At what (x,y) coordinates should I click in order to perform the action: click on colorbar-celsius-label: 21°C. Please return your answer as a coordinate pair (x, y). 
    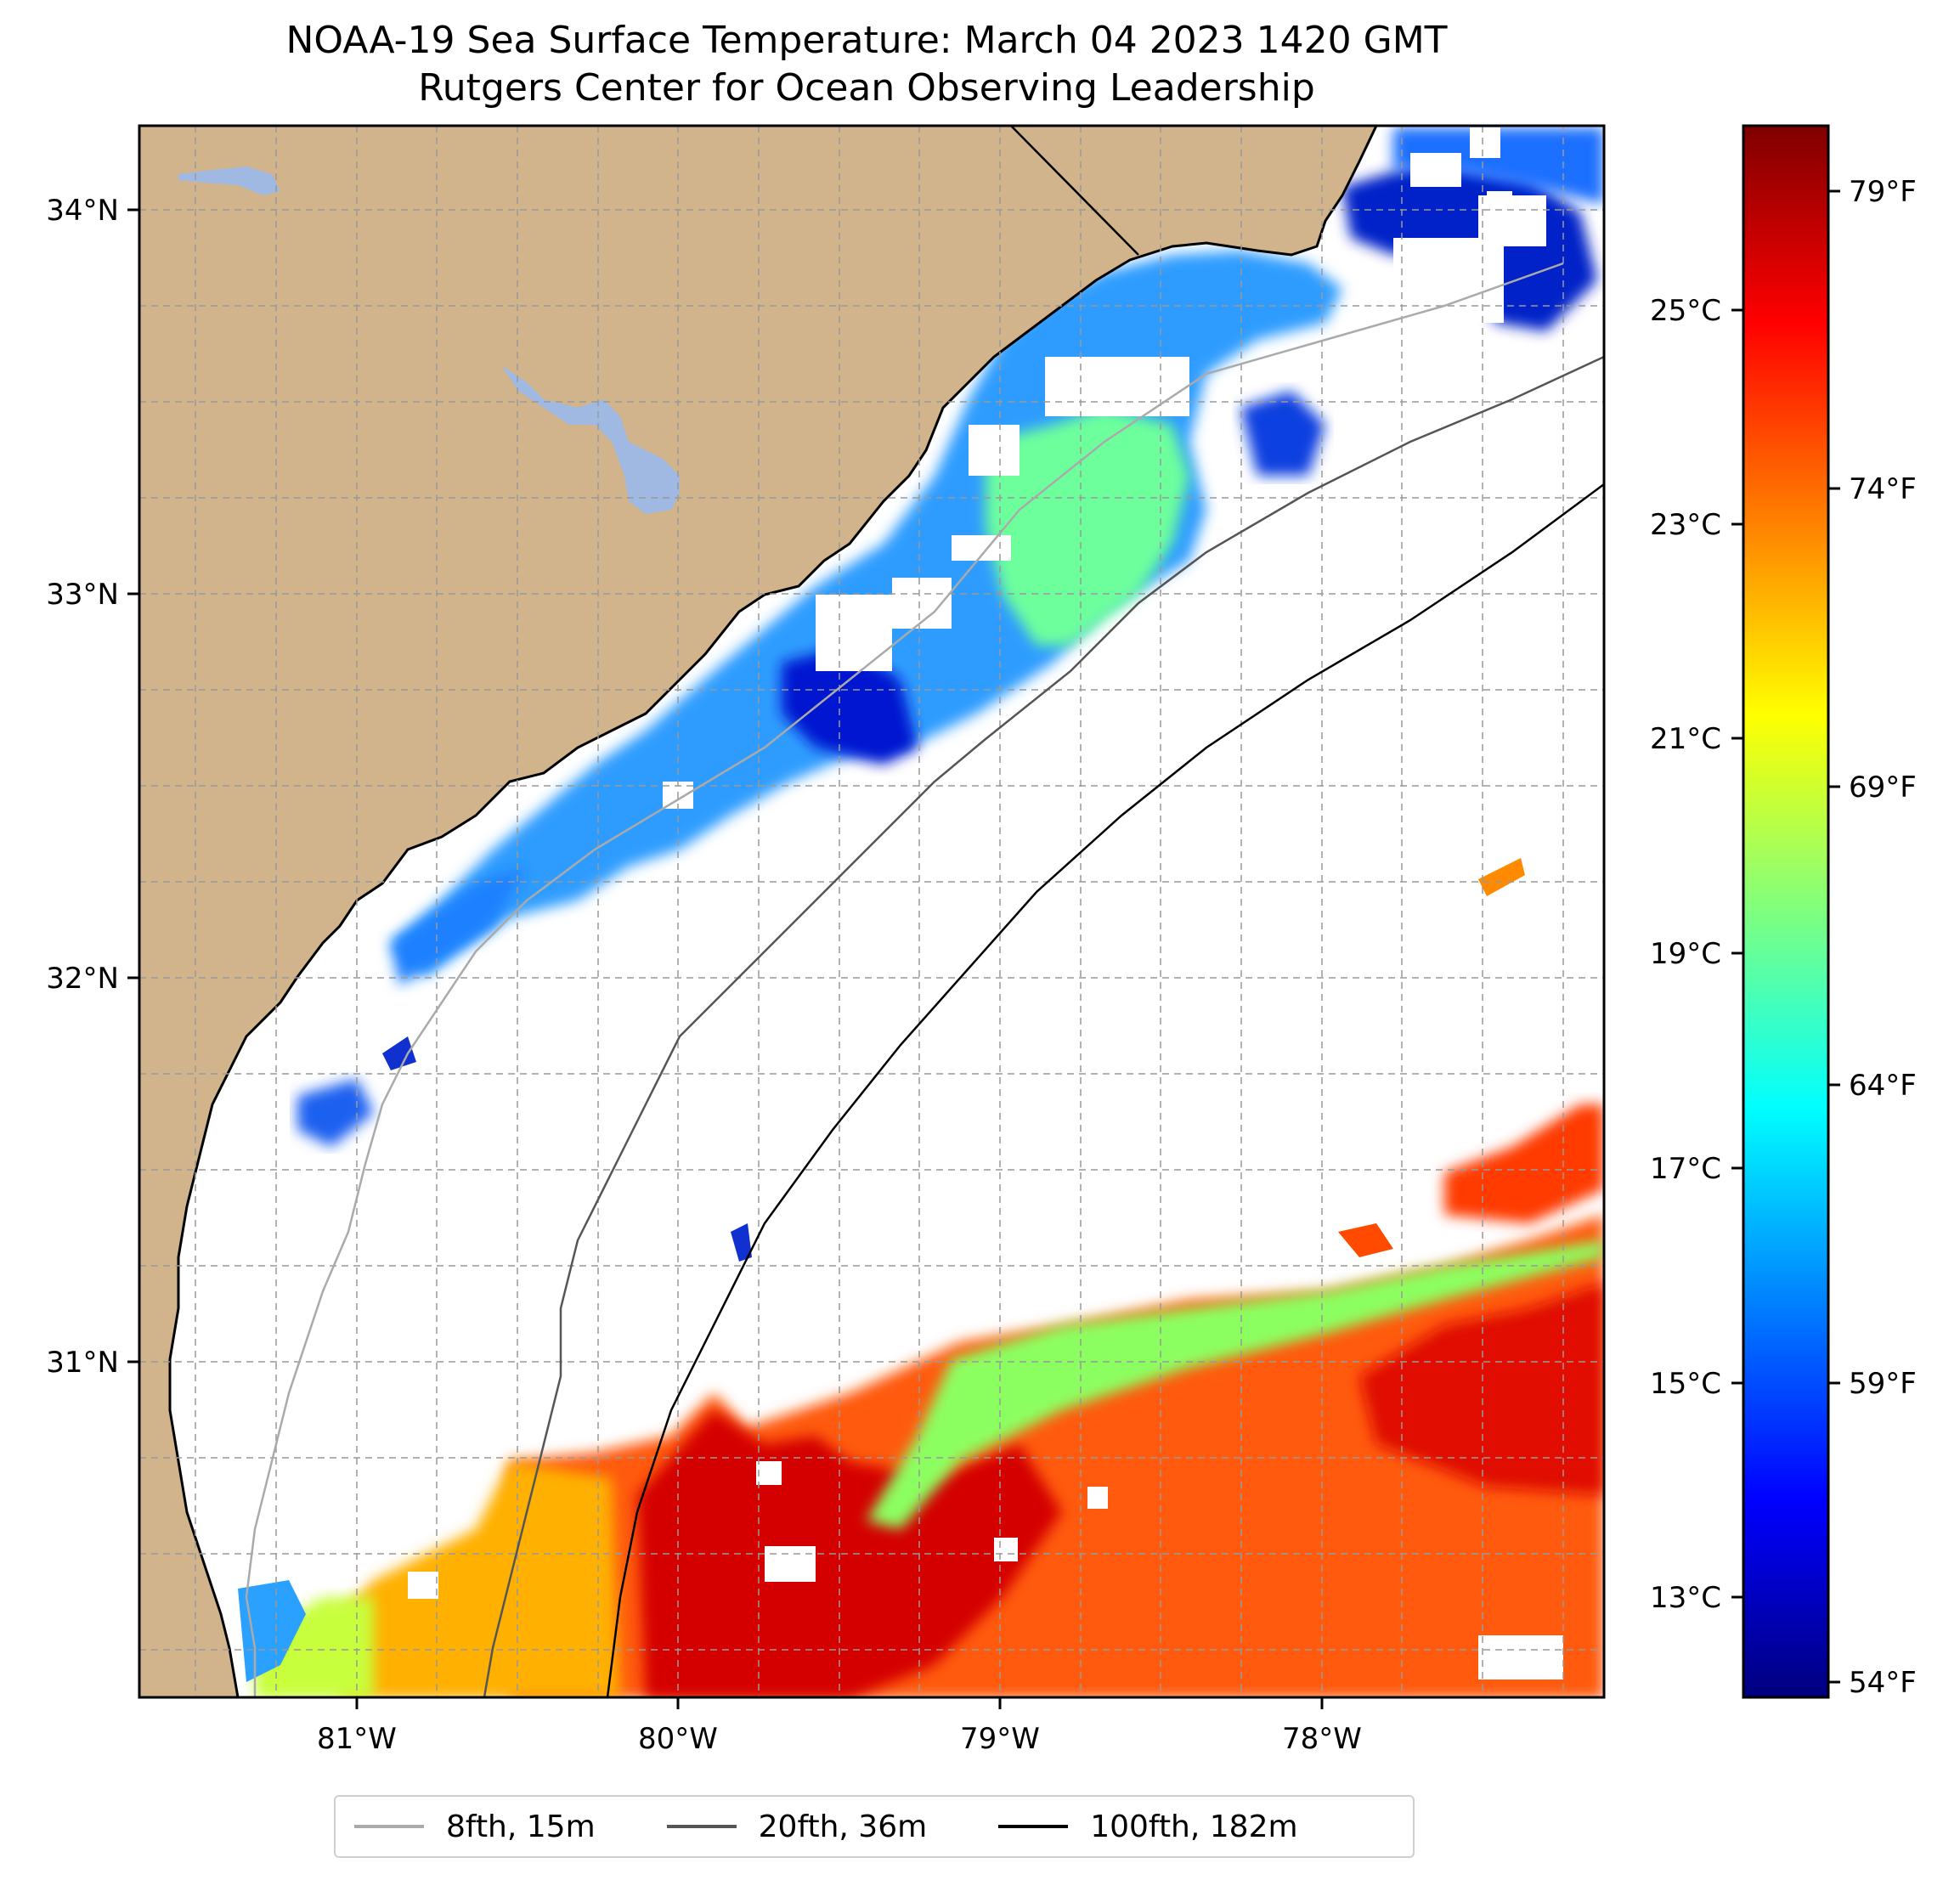
    Looking at the image, I should click on (1685, 739).